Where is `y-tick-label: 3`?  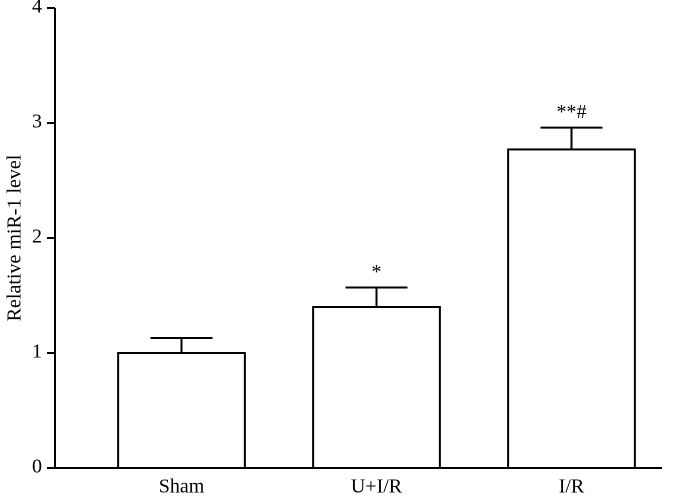
y-tick-label: 3 is located at coordinates (37, 122).